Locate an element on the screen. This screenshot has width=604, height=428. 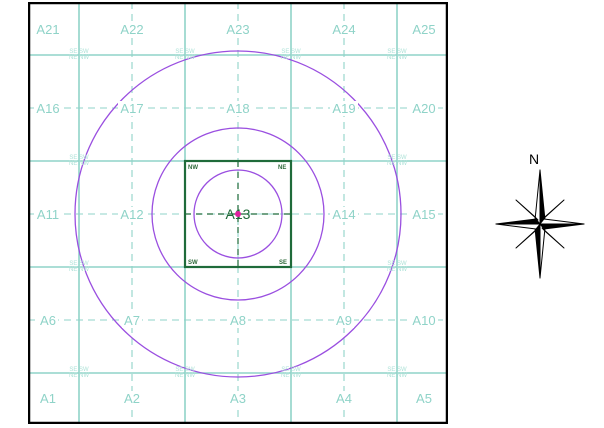
cell-label-a6: A6 is located at coordinates (48, 320).